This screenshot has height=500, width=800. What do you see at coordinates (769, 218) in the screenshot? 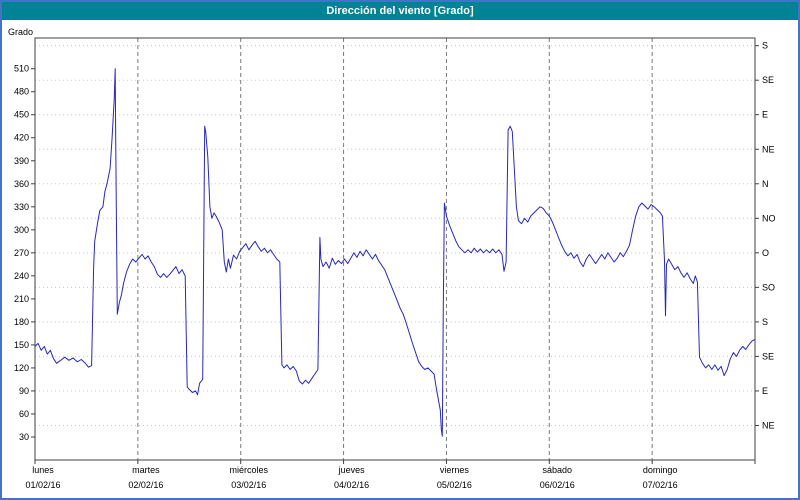
I see `y-tick-label-right: NO` at bounding box center [769, 218].